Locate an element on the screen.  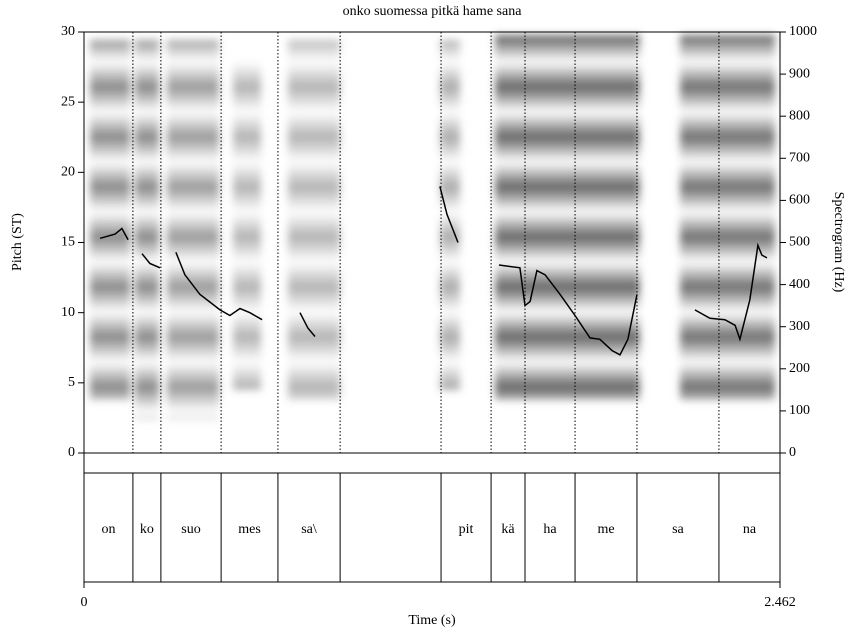
tier-label: pit is located at coordinates (466, 529).